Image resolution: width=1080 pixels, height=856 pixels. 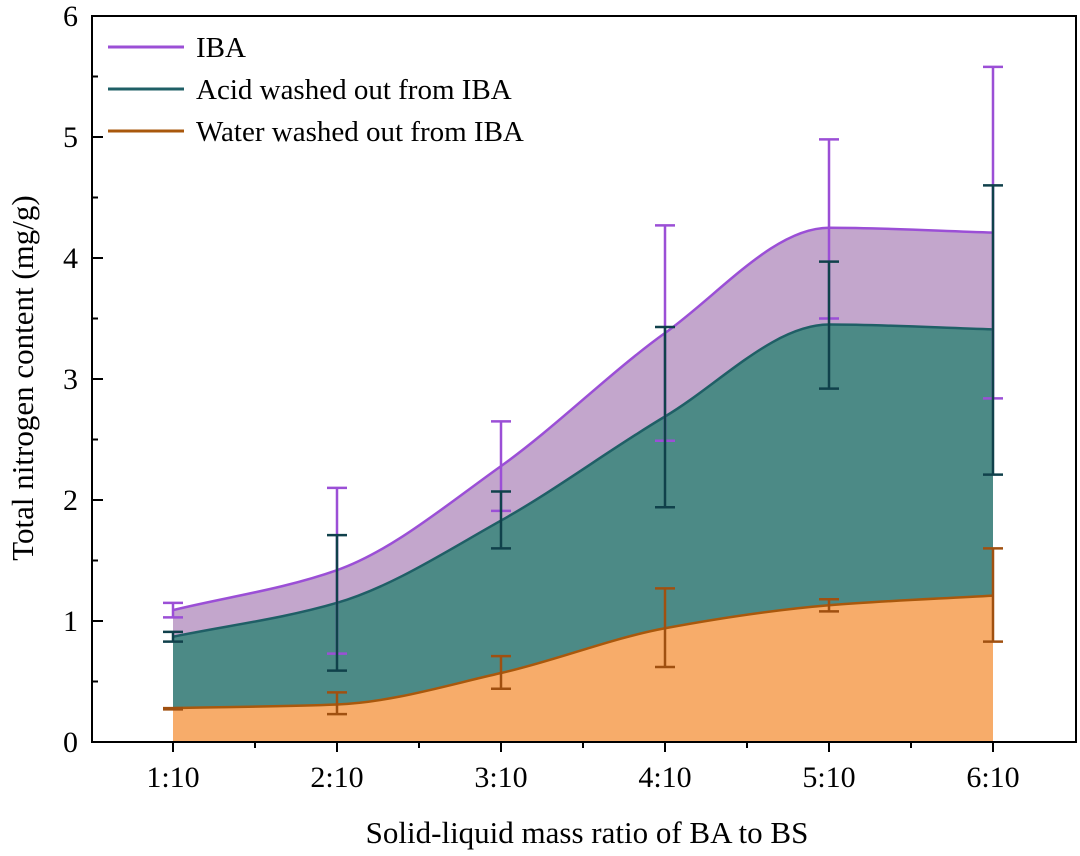 What do you see at coordinates (587, 832) in the screenshot?
I see `x-axis-title: Solid-liquid mass ratio of BA to BS` at bounding box center [587, 832].